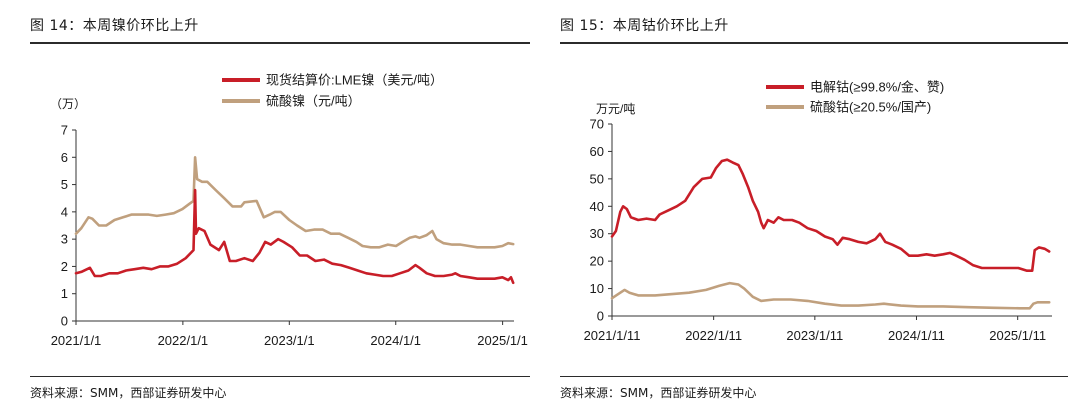  I want to click on y-tick-label: 30, so click(597, 233).